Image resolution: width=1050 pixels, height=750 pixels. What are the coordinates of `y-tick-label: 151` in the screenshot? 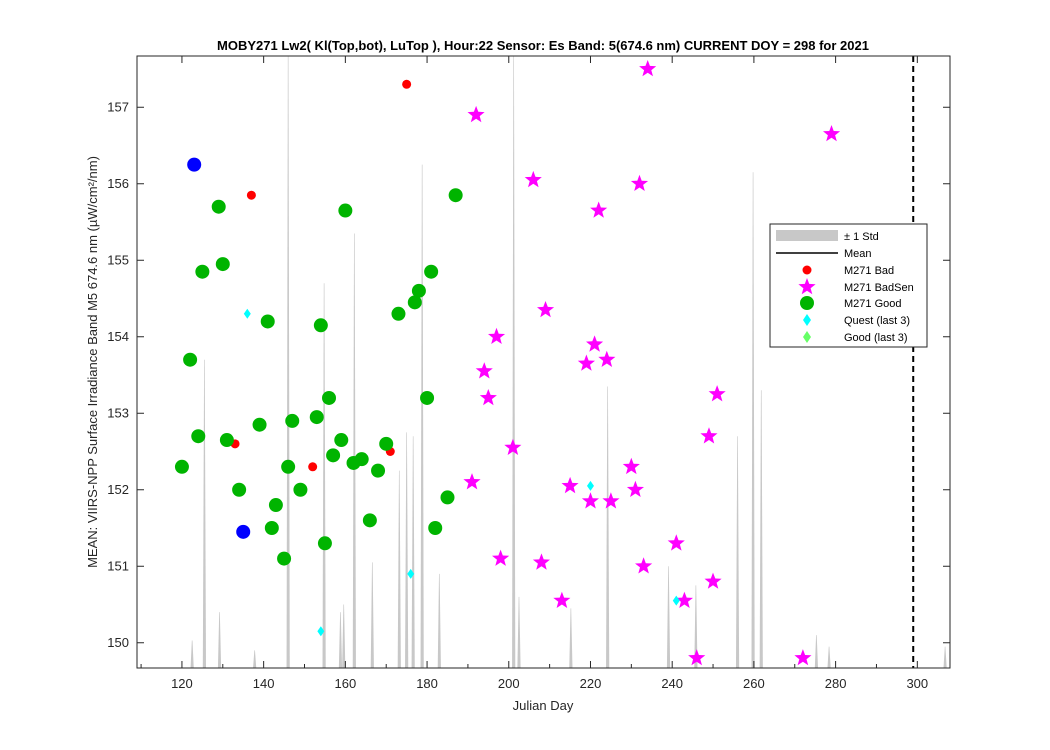 It's located at (118, 565).